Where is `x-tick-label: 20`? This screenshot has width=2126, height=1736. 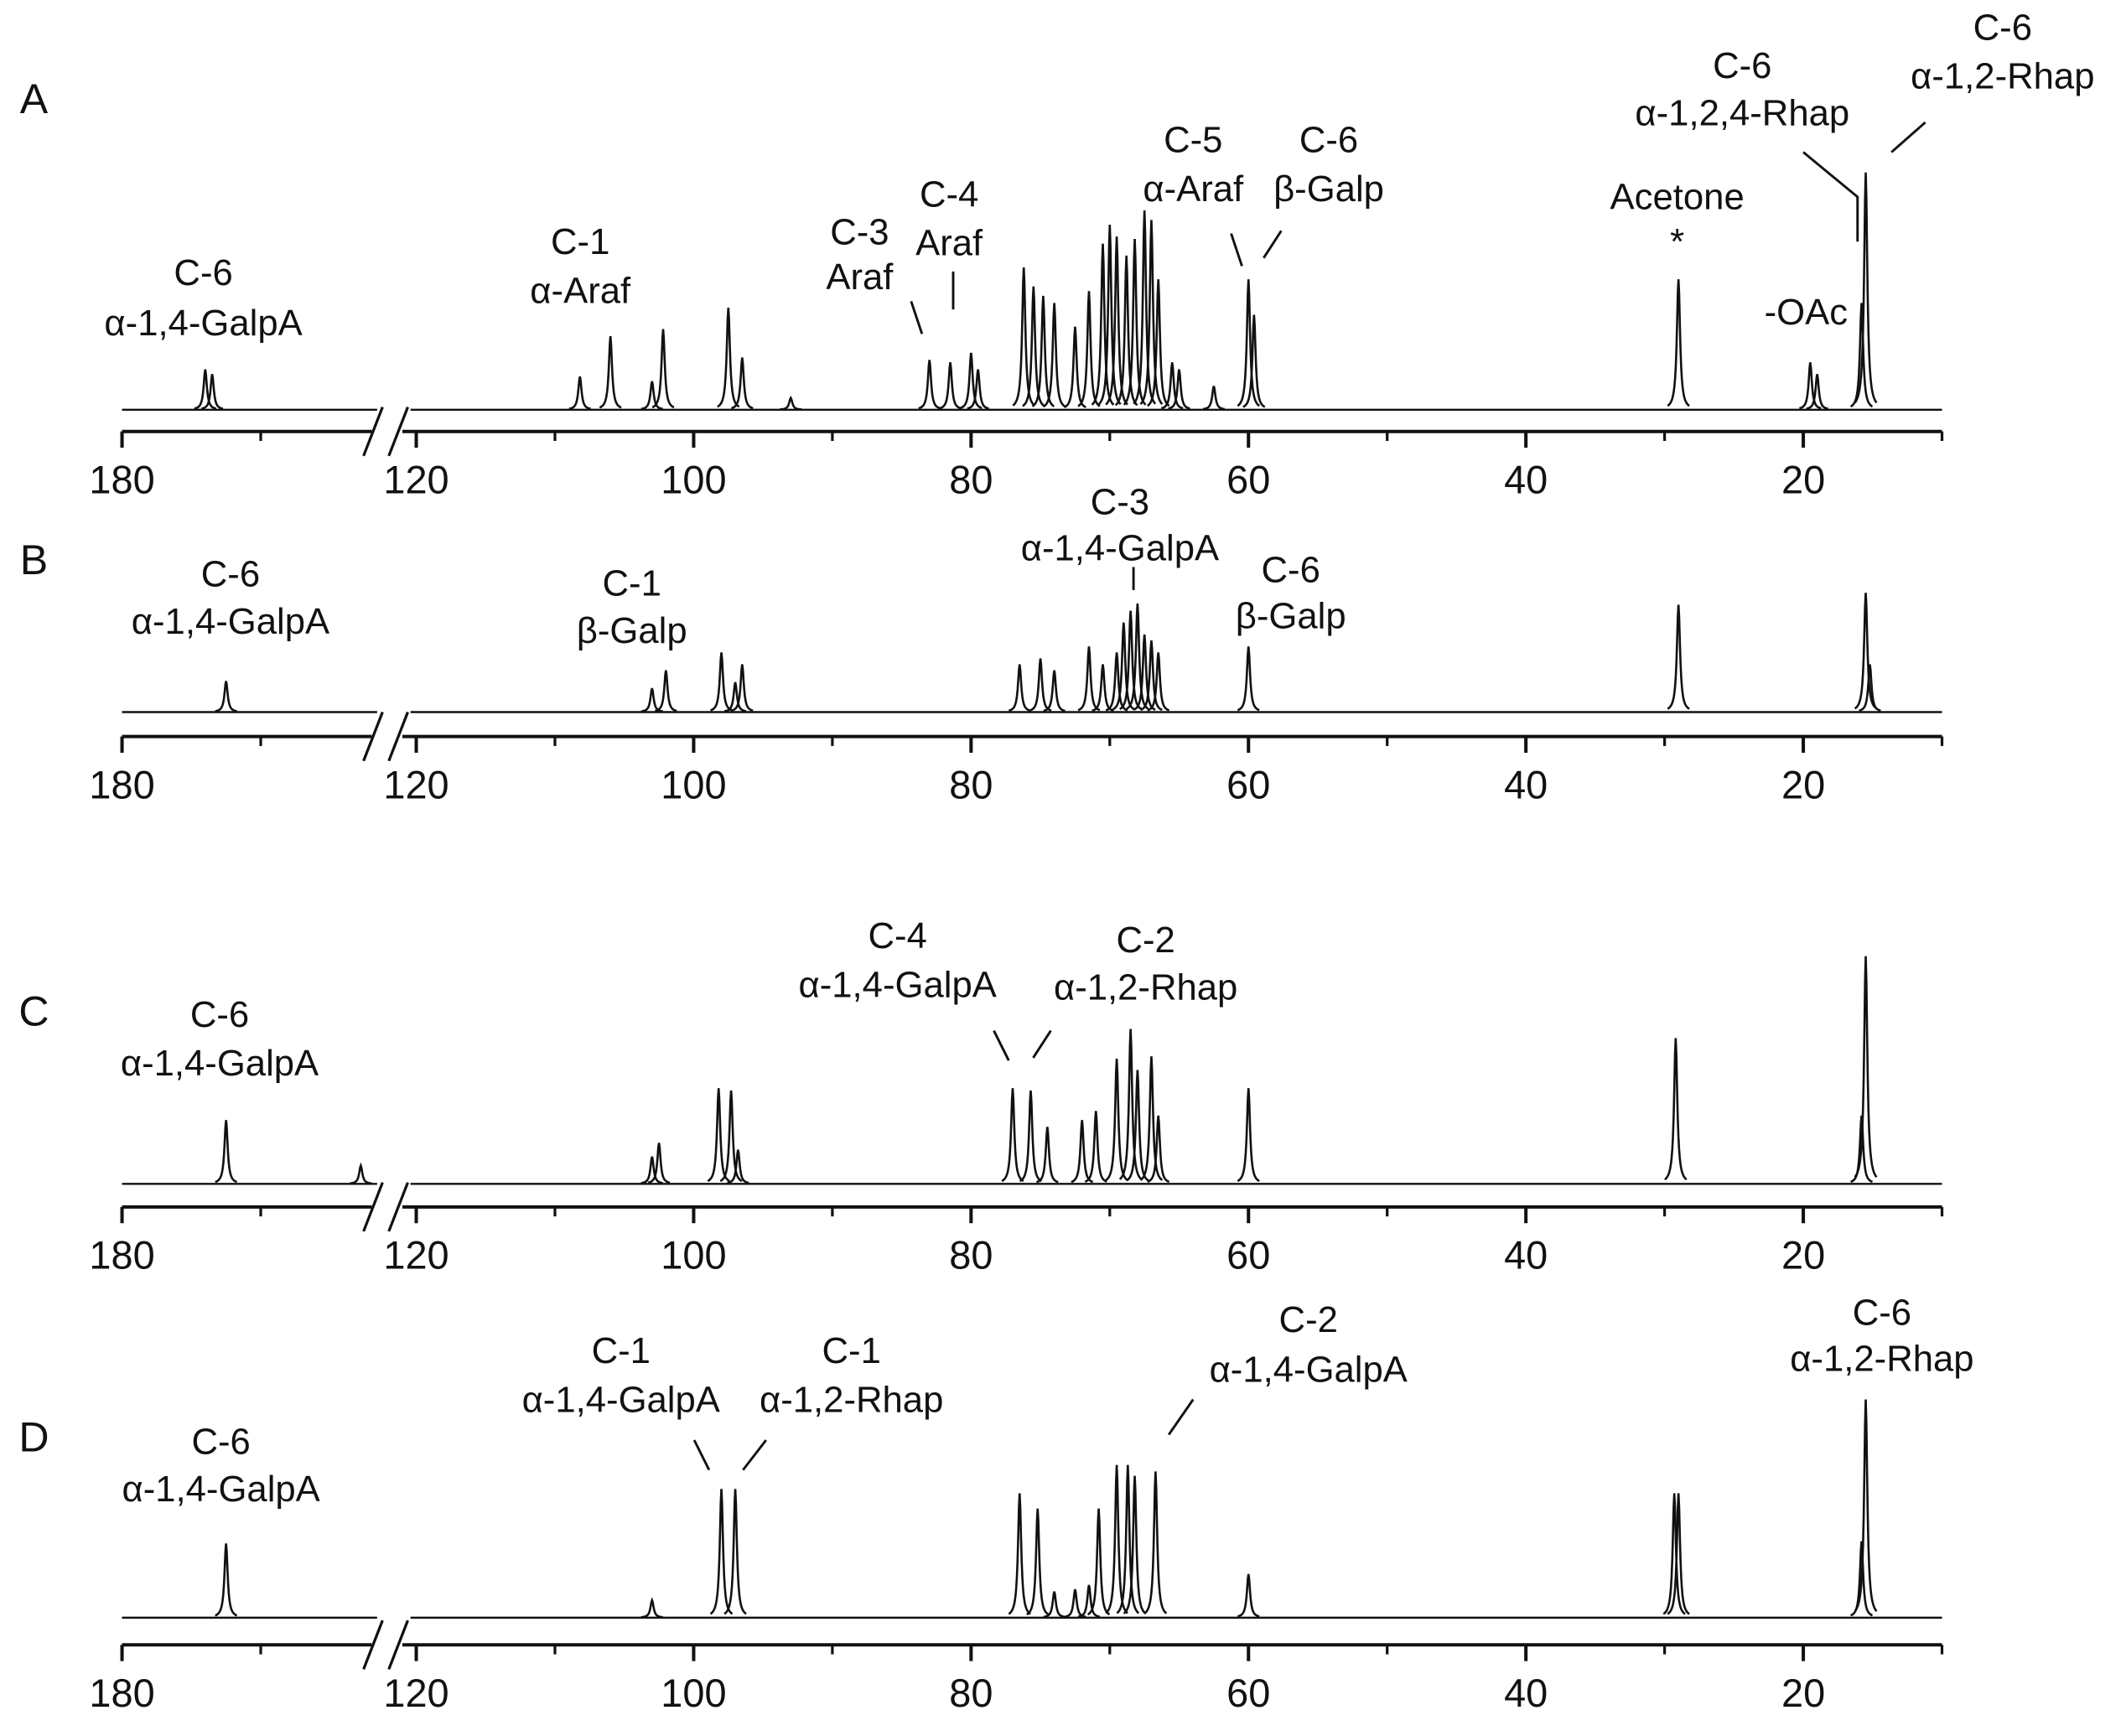
x-tick-label: 20 is located at coordinates (1803, 1255).